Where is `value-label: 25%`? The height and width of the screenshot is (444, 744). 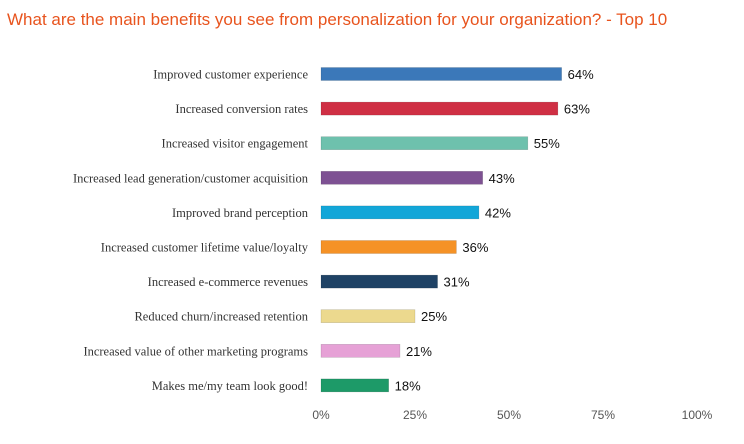
value-label: 25% is located at coordinates (434, 316).